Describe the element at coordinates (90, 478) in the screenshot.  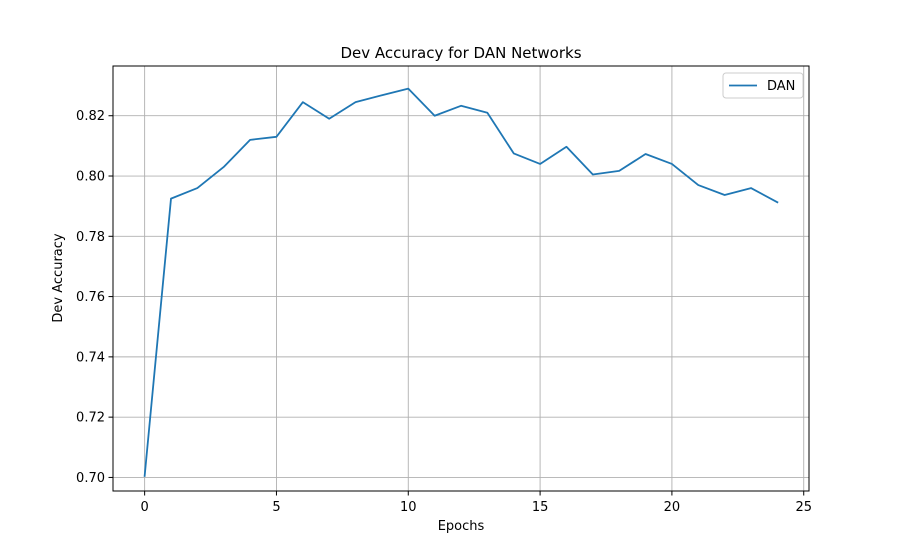
I see `y-tick-label: 0.70` at that location.